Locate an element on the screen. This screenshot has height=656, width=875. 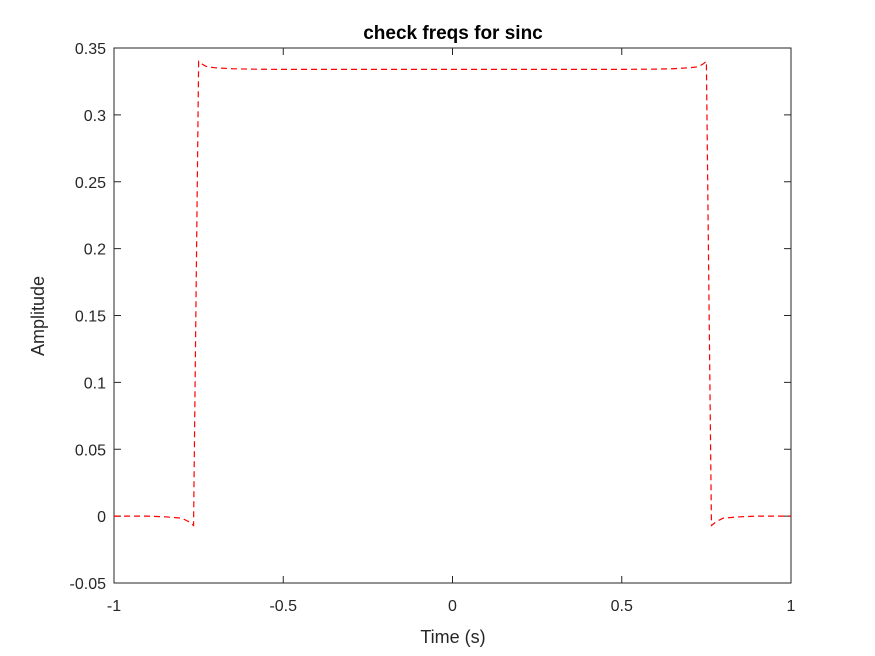
x-tick-label: 0.5 is located at coordinates (622, 606).